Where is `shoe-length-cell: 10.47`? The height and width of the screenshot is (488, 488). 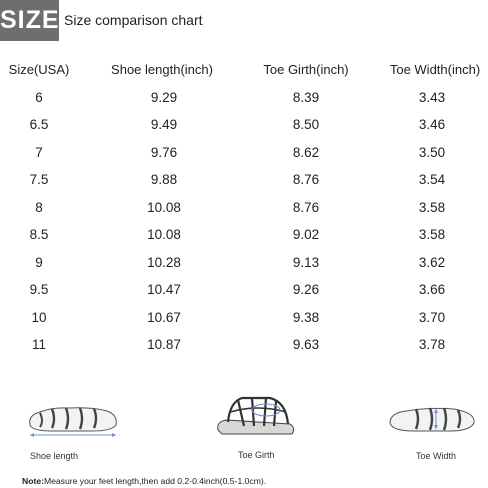 shoe-length-cell: 10.47 is located at coordinates (164, 289).